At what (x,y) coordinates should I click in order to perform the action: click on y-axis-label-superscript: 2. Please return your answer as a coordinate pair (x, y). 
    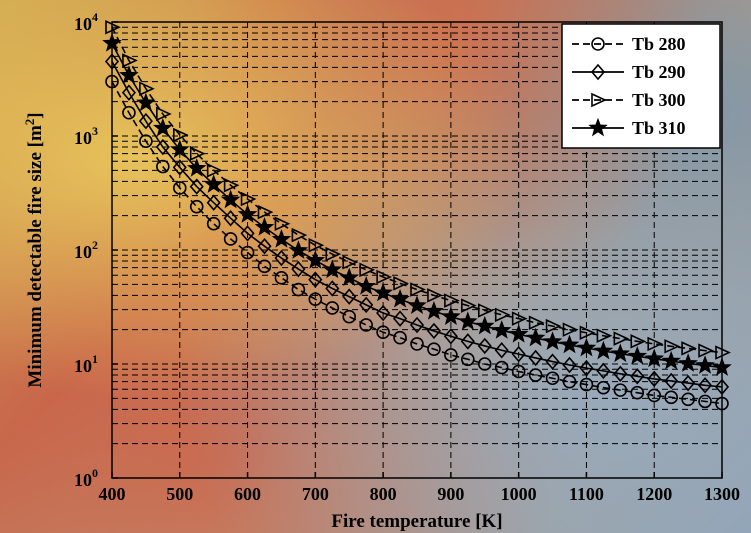
    Looking at the image, I should click on (29, 122).